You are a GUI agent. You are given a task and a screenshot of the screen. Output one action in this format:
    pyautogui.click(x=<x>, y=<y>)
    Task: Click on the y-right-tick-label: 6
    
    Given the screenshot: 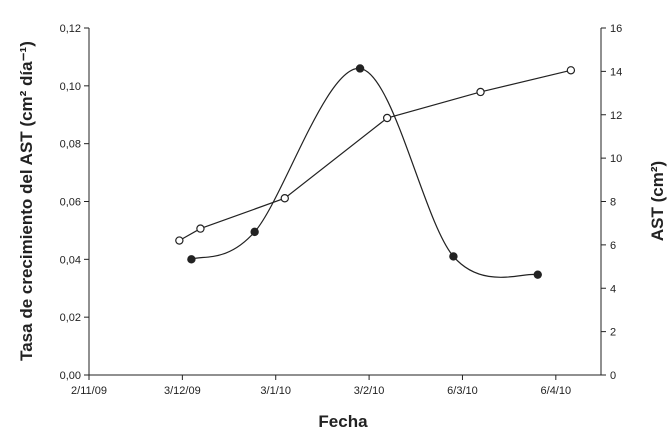 What is the action you would take?
    pyautogui.click(x=613, y=246)
    